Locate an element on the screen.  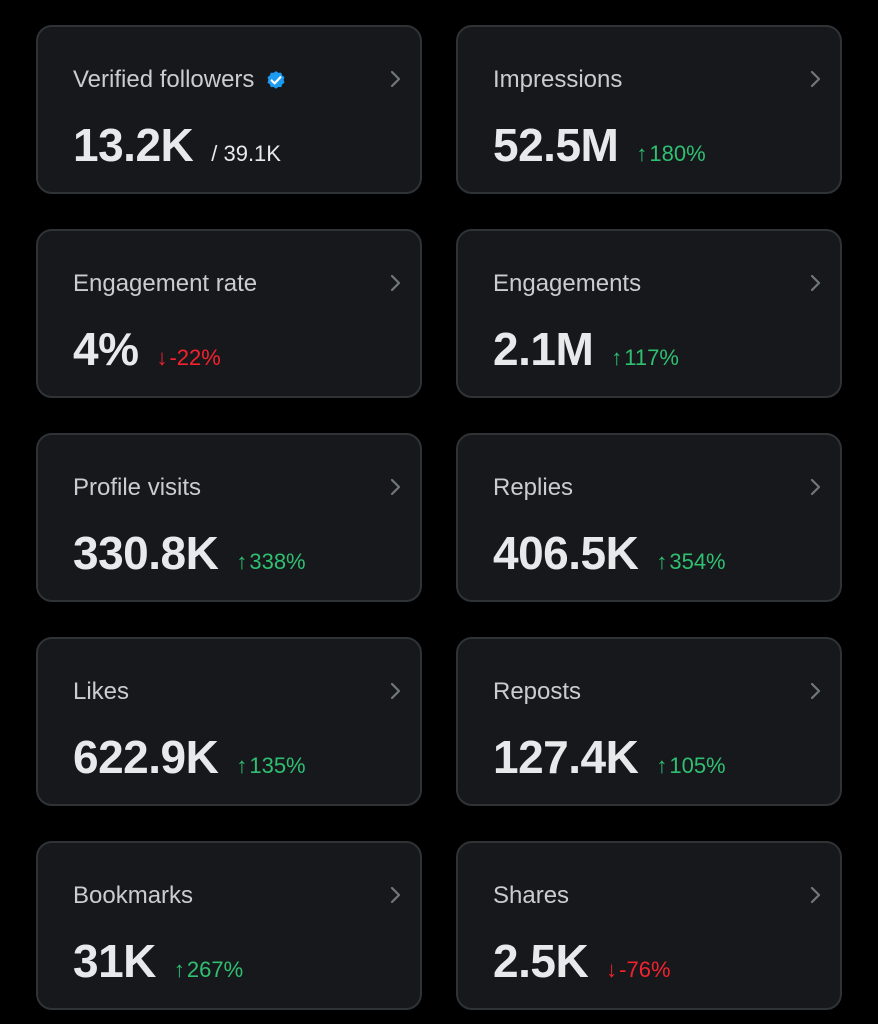
metric-value: 622.9K is located at coordinates (146, 757).